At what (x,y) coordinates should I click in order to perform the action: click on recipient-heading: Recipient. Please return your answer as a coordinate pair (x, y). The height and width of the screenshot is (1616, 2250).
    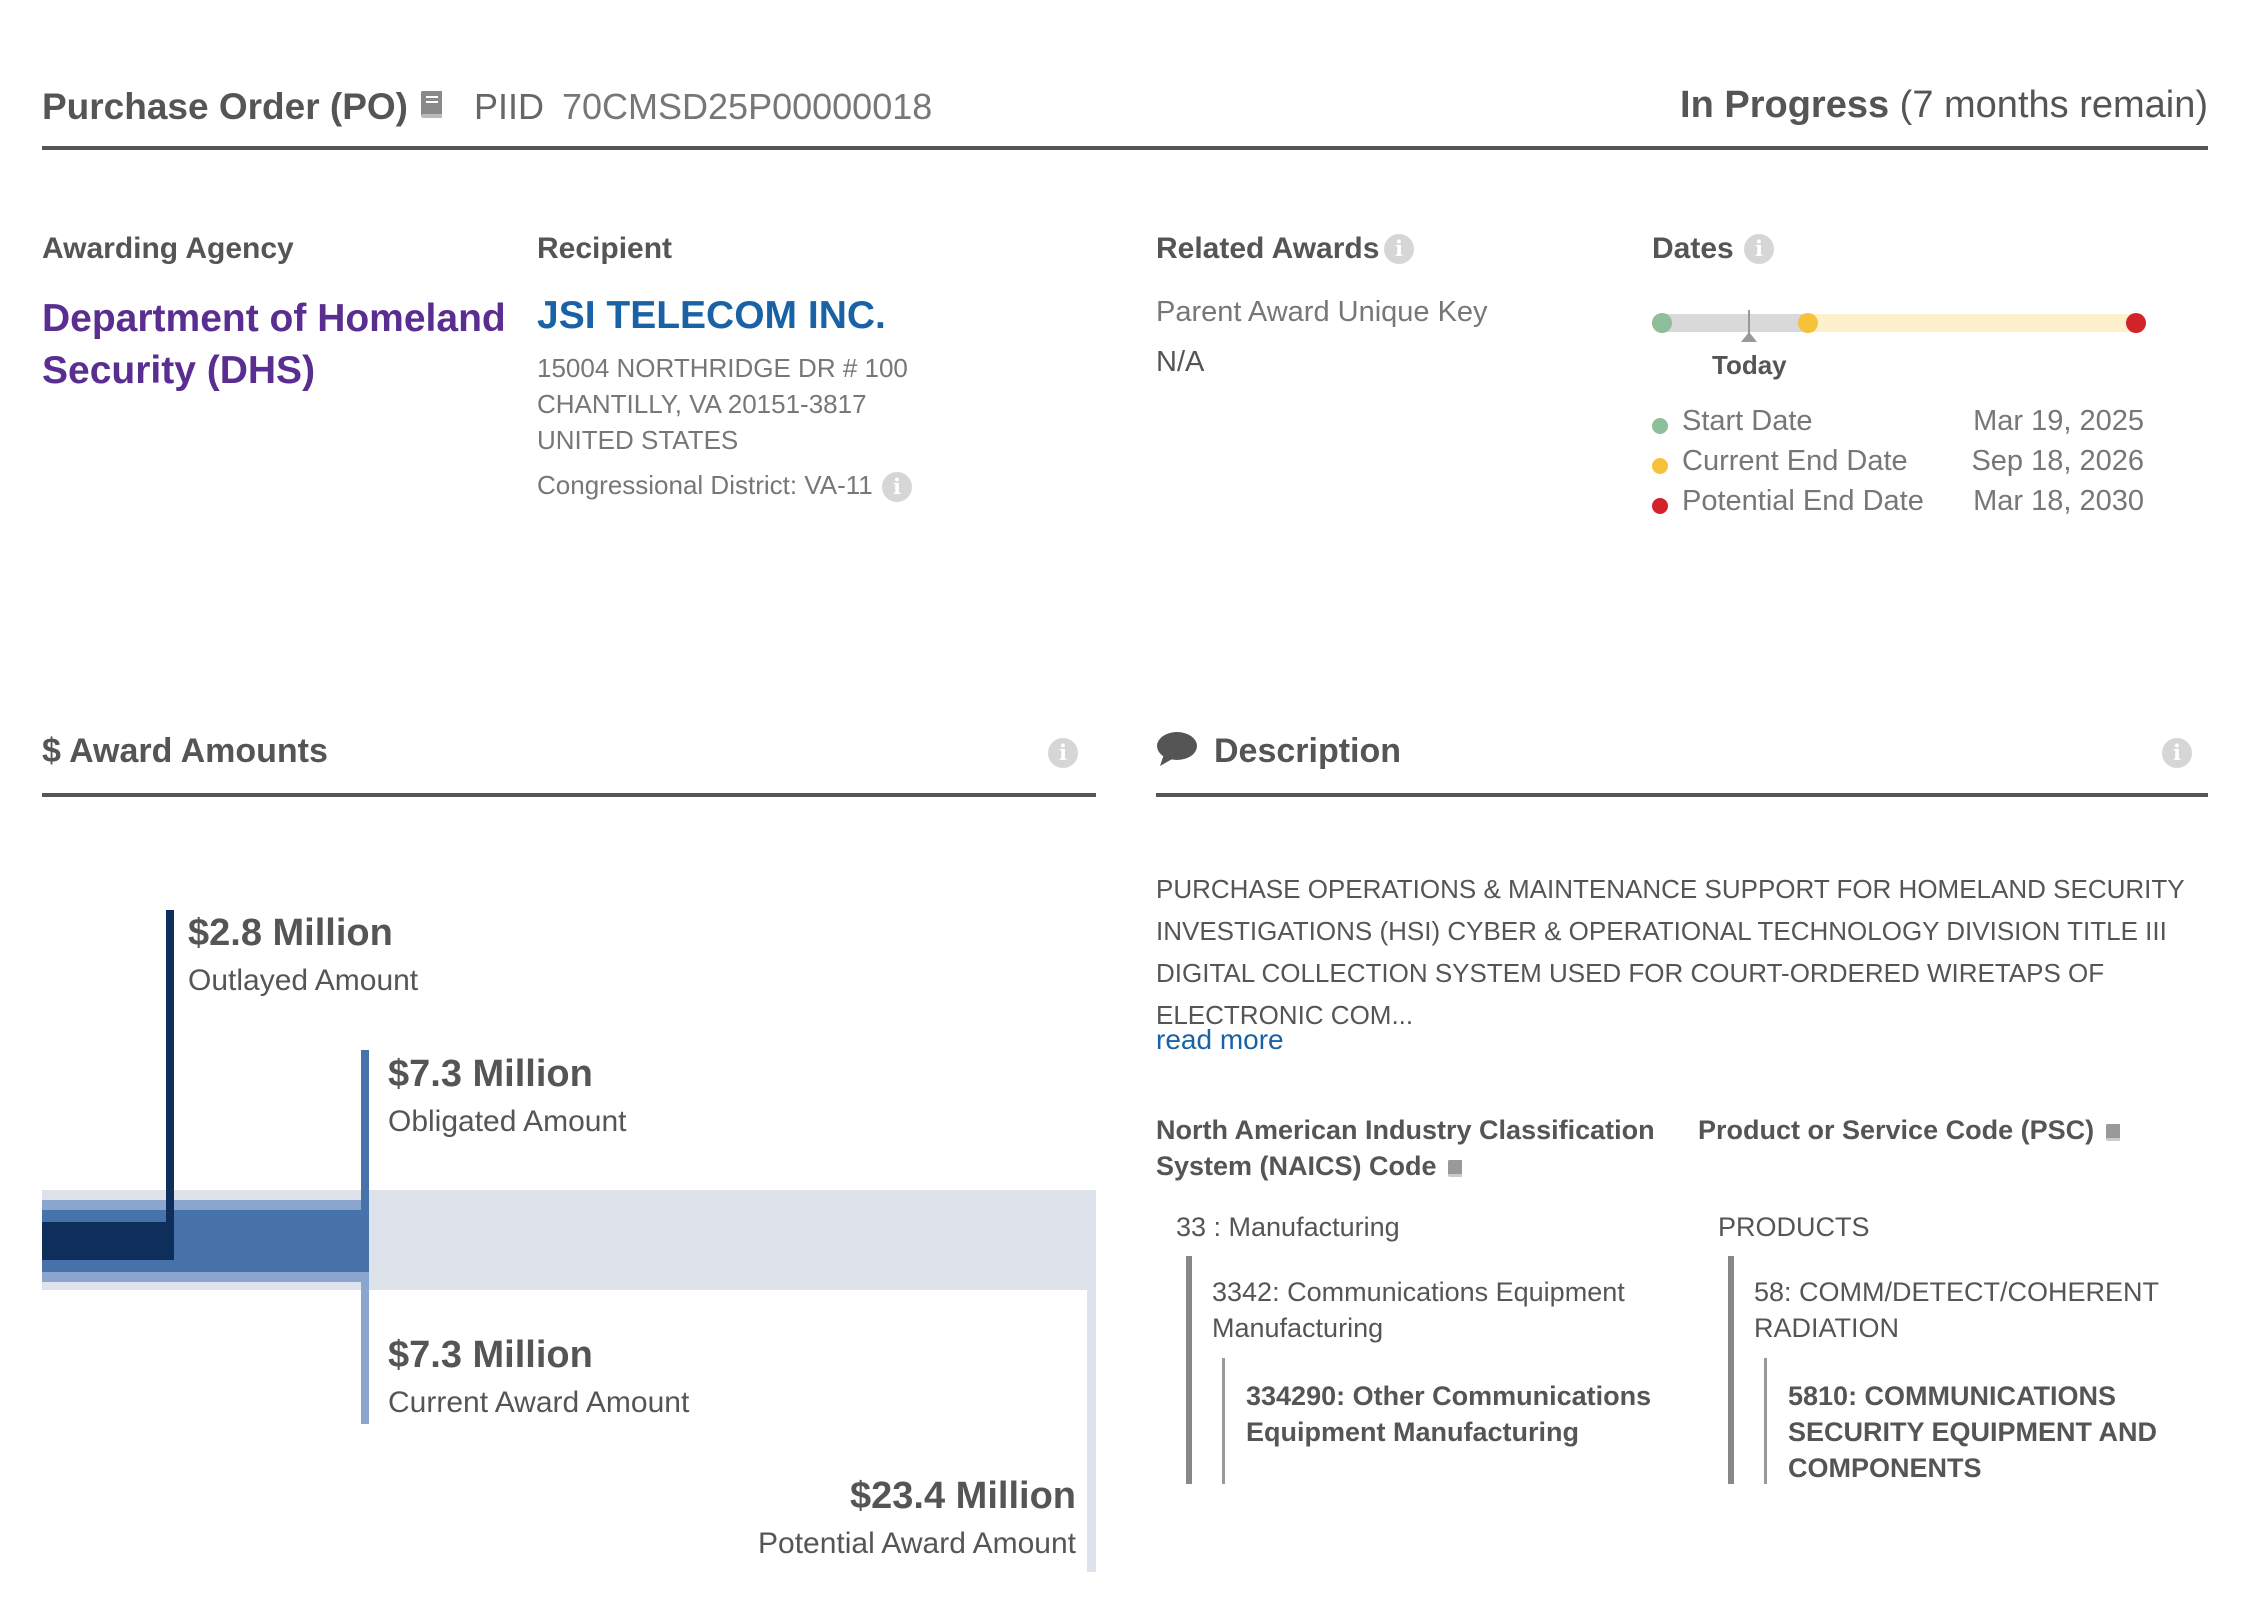
    Looking at the image, I should click on (605, 248).